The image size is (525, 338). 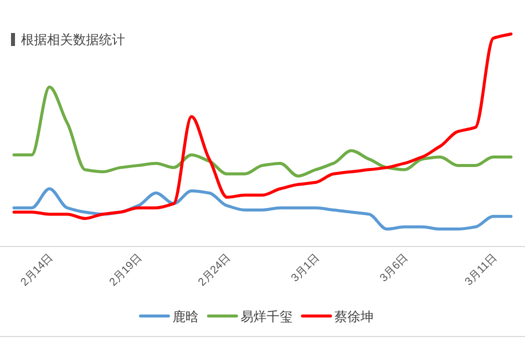 I want to click on x-tick-label: 2月24日, so click(x=215, y=270).